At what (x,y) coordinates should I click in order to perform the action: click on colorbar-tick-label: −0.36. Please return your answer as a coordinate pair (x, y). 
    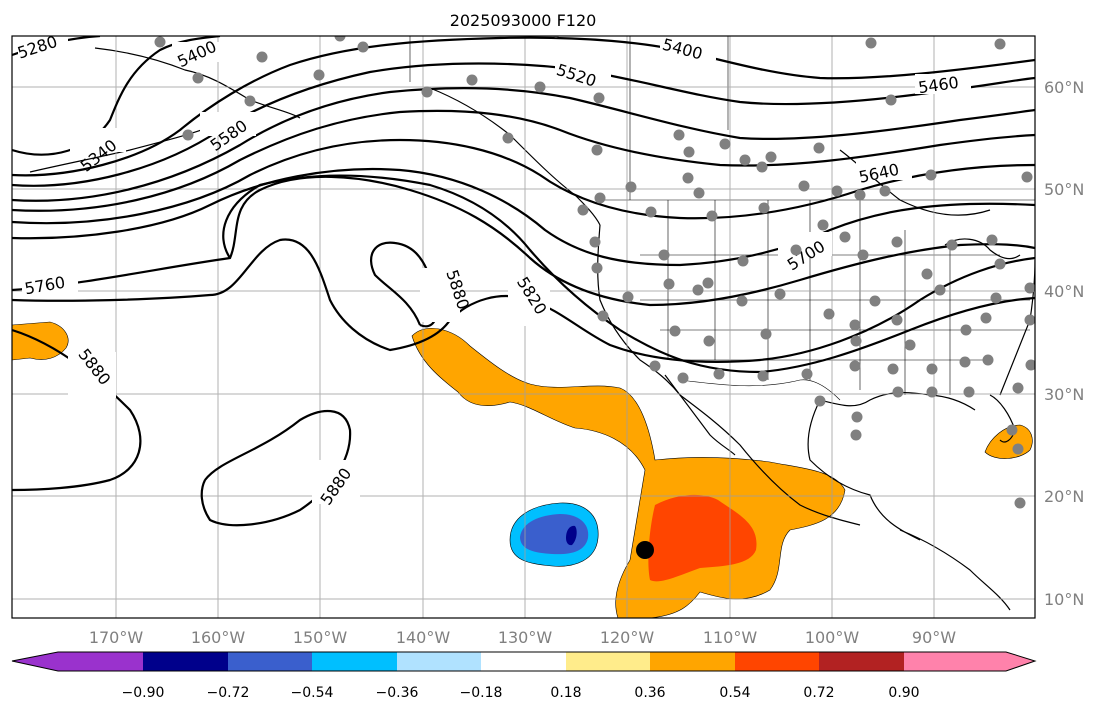
    Looking at the image, I should click on (397, 693).